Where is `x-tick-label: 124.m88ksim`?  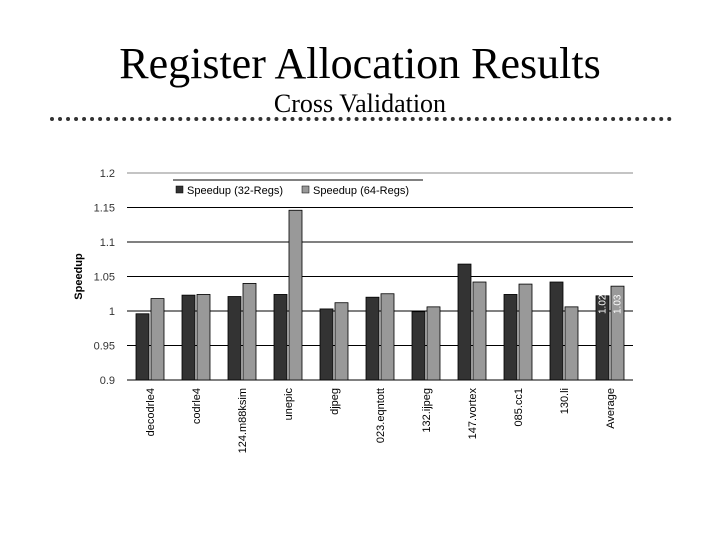 x-tick-label: 124.m88ksim is located at coordinates (243, 420).